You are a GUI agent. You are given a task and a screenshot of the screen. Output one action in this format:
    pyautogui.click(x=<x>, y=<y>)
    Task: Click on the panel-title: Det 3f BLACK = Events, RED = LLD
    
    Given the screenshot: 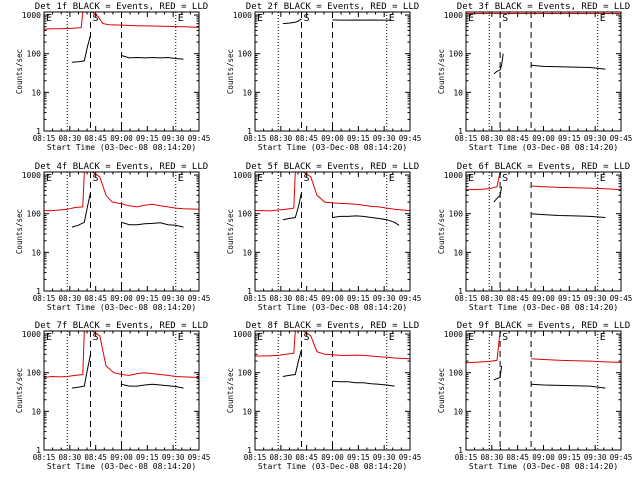 What is the action you would take?
    pyautogui.click(x=543, y=7)
    